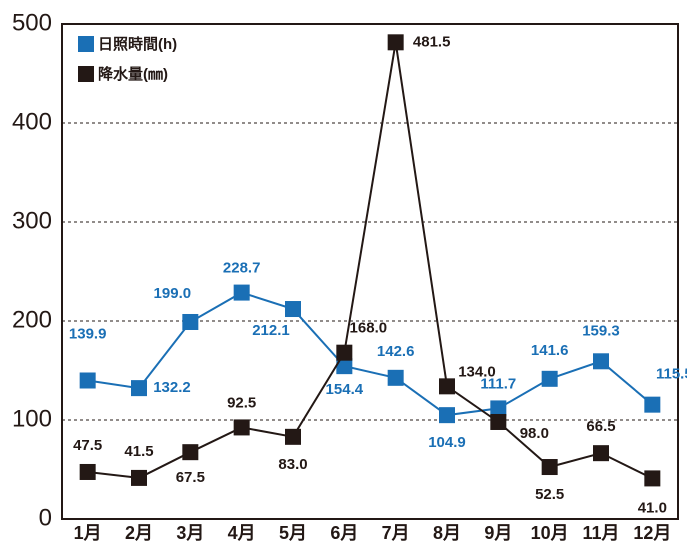 The height and width of the screenshot is (551, 687). What do you see at coordinates (293, 533) in the screenshot?
I see `x-tick-label: 5月` at bounding box center [293, 533].